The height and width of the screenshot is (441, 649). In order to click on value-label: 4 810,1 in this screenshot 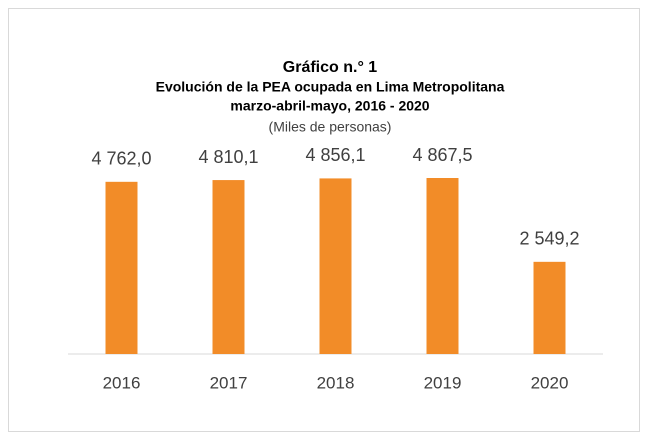, I will do `click(228, 157)`.